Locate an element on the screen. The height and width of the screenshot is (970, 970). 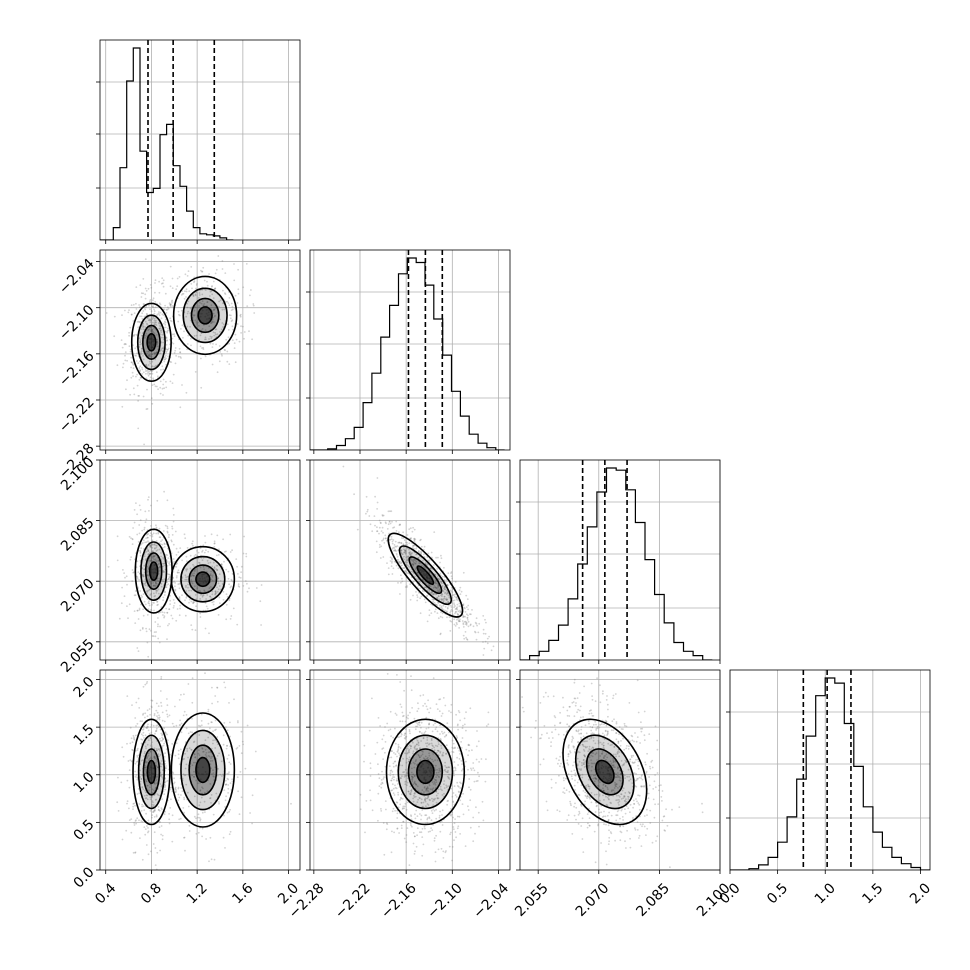
y-tick-label: 1.0 is located at coordinates (84, 782).